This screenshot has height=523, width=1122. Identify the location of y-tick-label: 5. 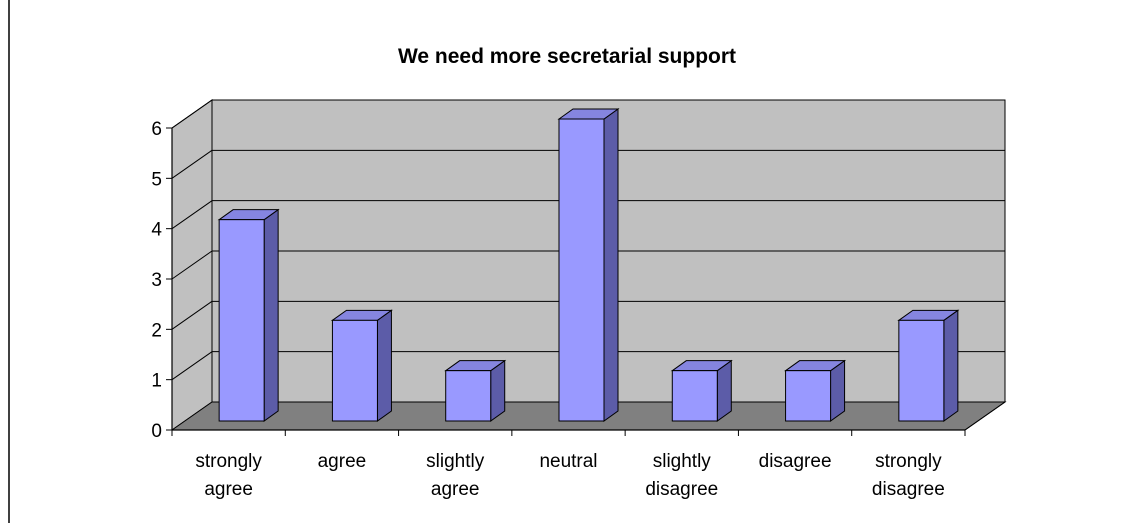
(156, 179).